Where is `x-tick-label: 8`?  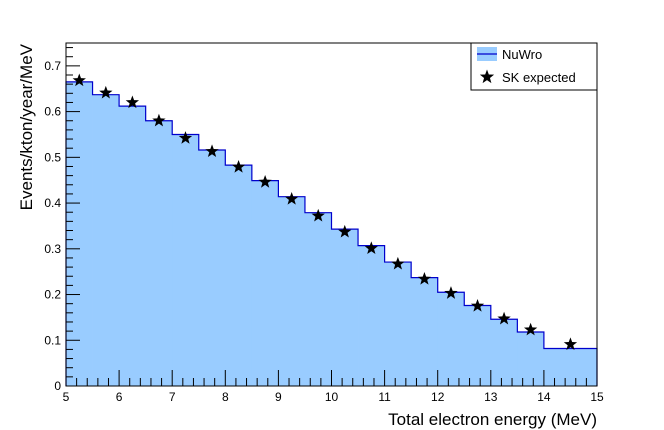 x-tick-label: 8 is located at coordinates (225, 397).